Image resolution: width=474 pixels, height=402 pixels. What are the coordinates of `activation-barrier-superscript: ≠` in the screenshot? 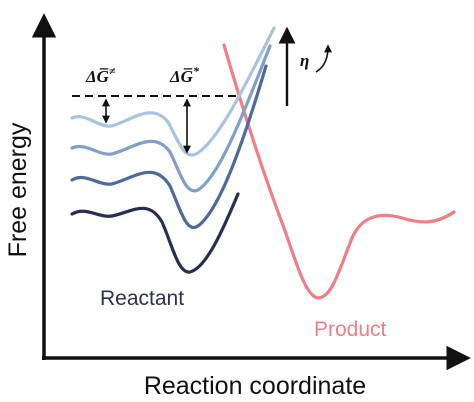 It's located at (112, 71).